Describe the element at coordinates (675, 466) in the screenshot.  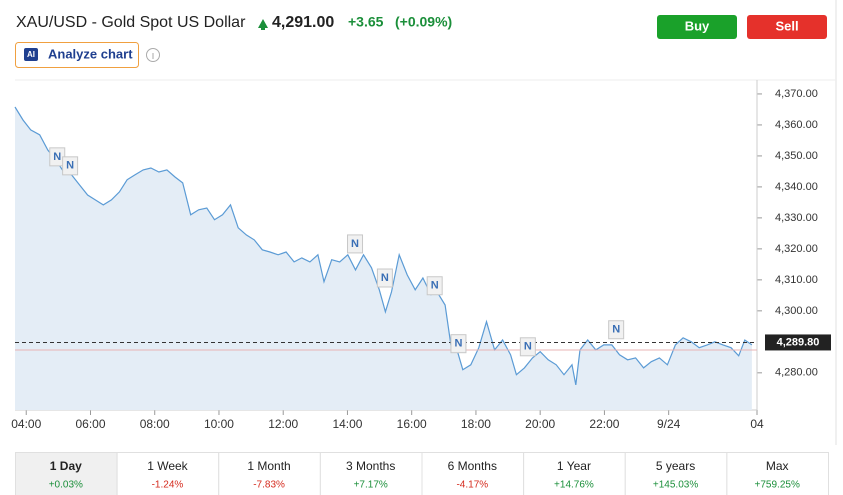
I see `period-label: 5 years` at that location.